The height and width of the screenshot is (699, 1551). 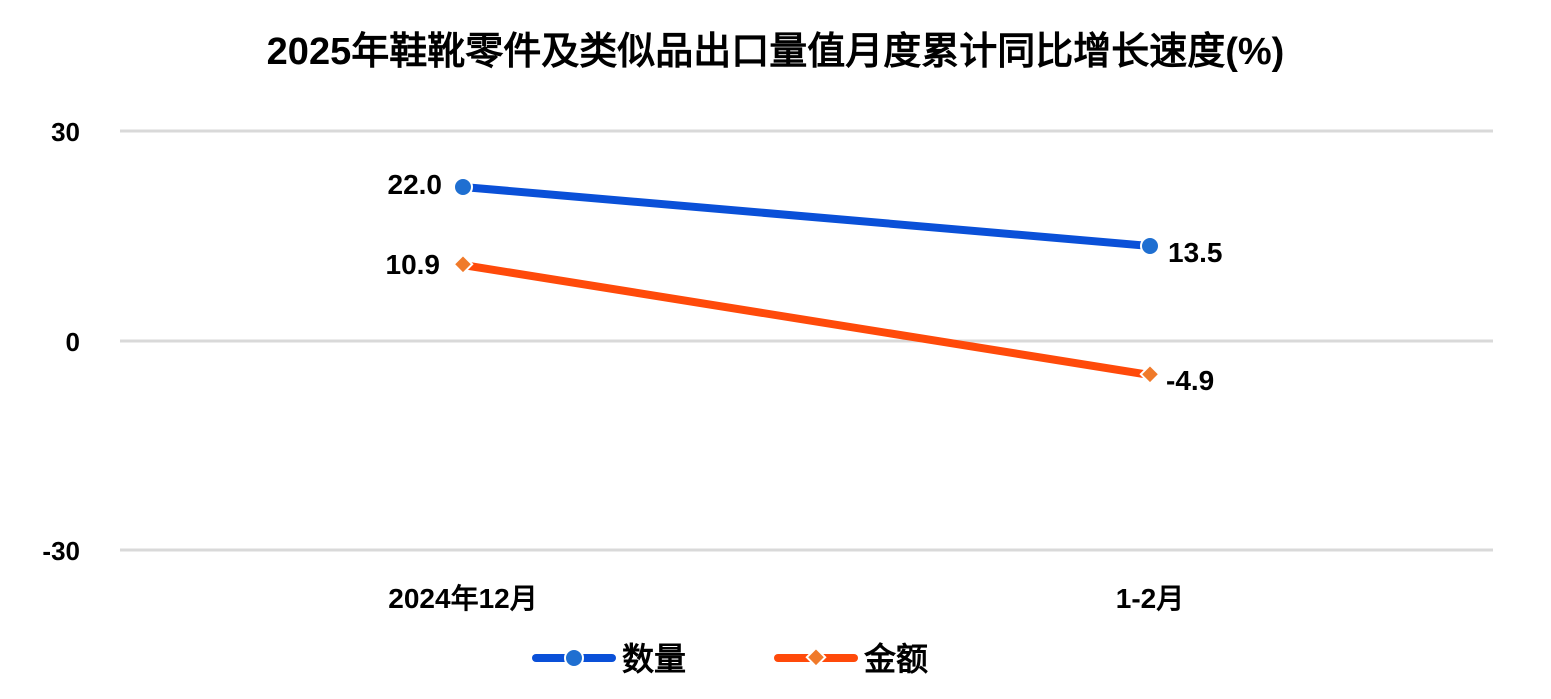 What do you see at coordinates (462, 598) in the screenshot?
I see `x-tick-label: 2024年12月` at bounding box center [462, 598].